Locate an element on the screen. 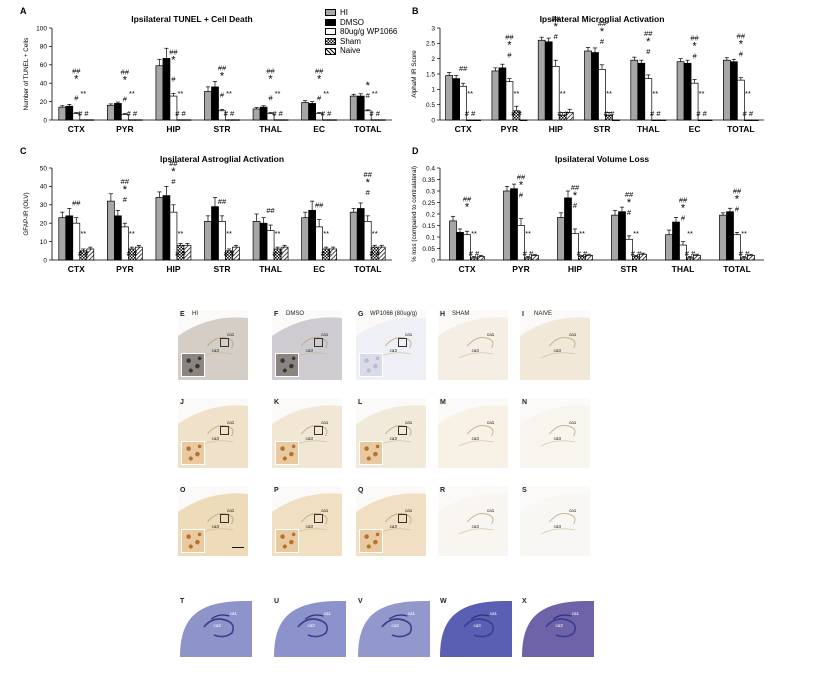 The height and width of the screenshot is (684, 817). y-axis-label: AlphaM IR Score is located at coordinates (414, 74).